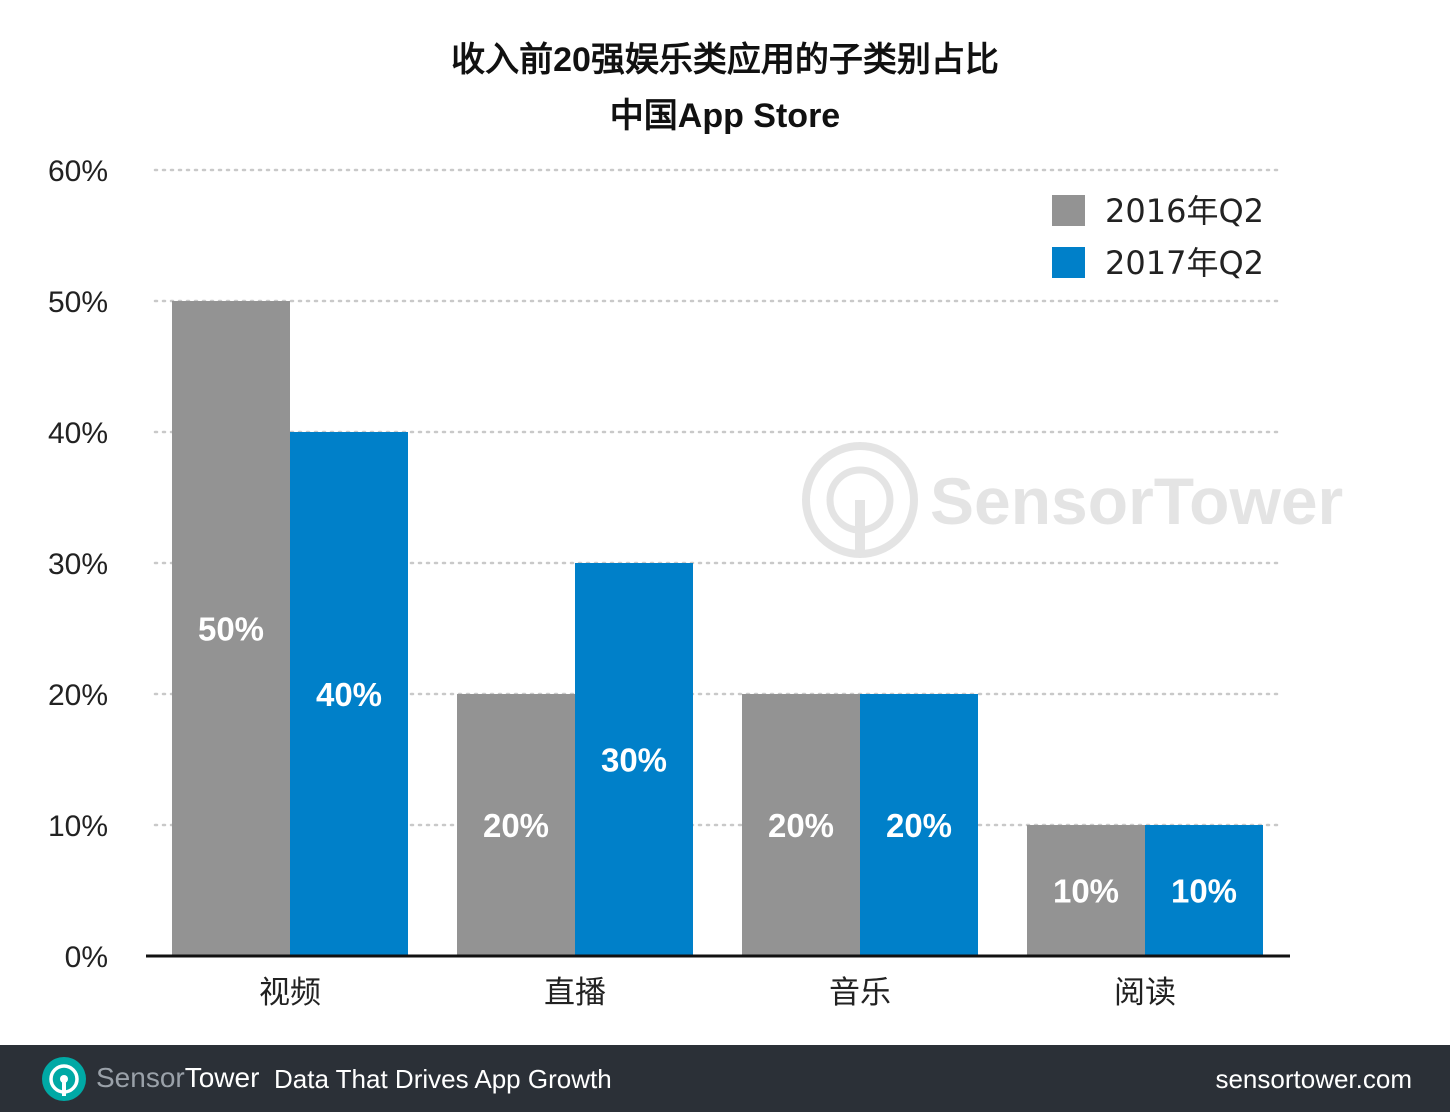 The height and width of the screenshot is (1112, 1450). Describe the element at coordinates (78, 433) in the screenshot. I see `y-tick-label: 40%` at that location.